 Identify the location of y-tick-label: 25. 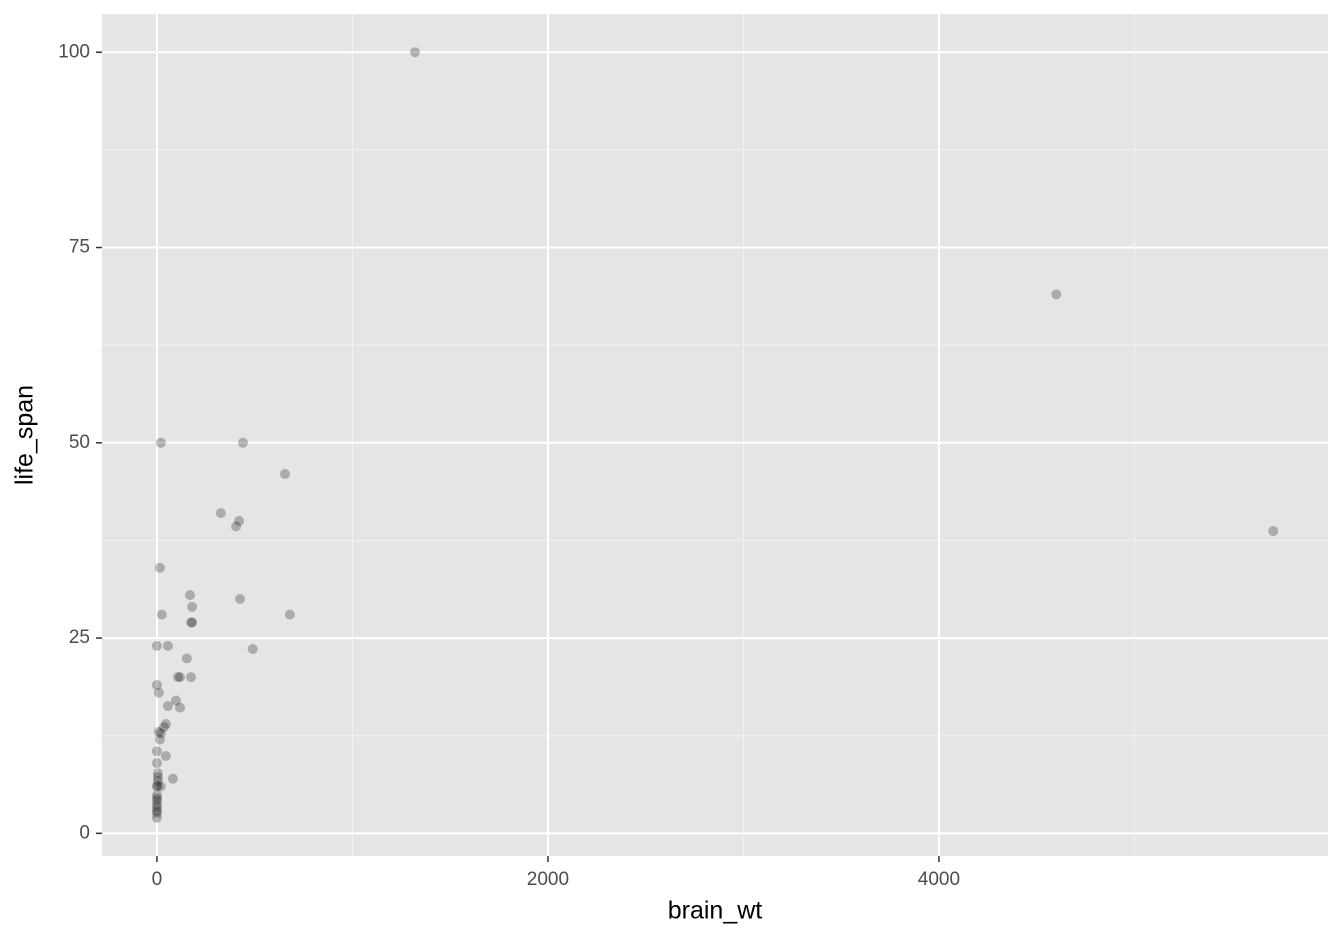
(79, 637).